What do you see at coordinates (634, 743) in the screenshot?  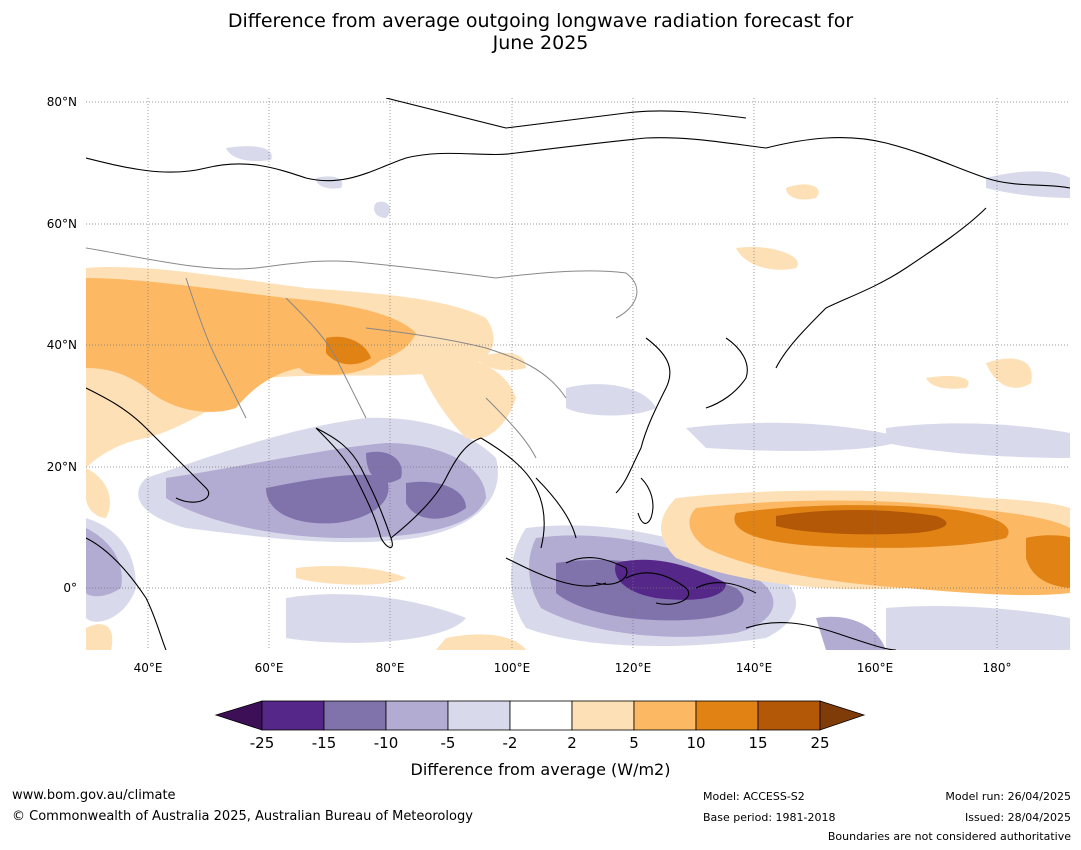 I see `colorbar-tick: 5` at bounding box center [634, 743].